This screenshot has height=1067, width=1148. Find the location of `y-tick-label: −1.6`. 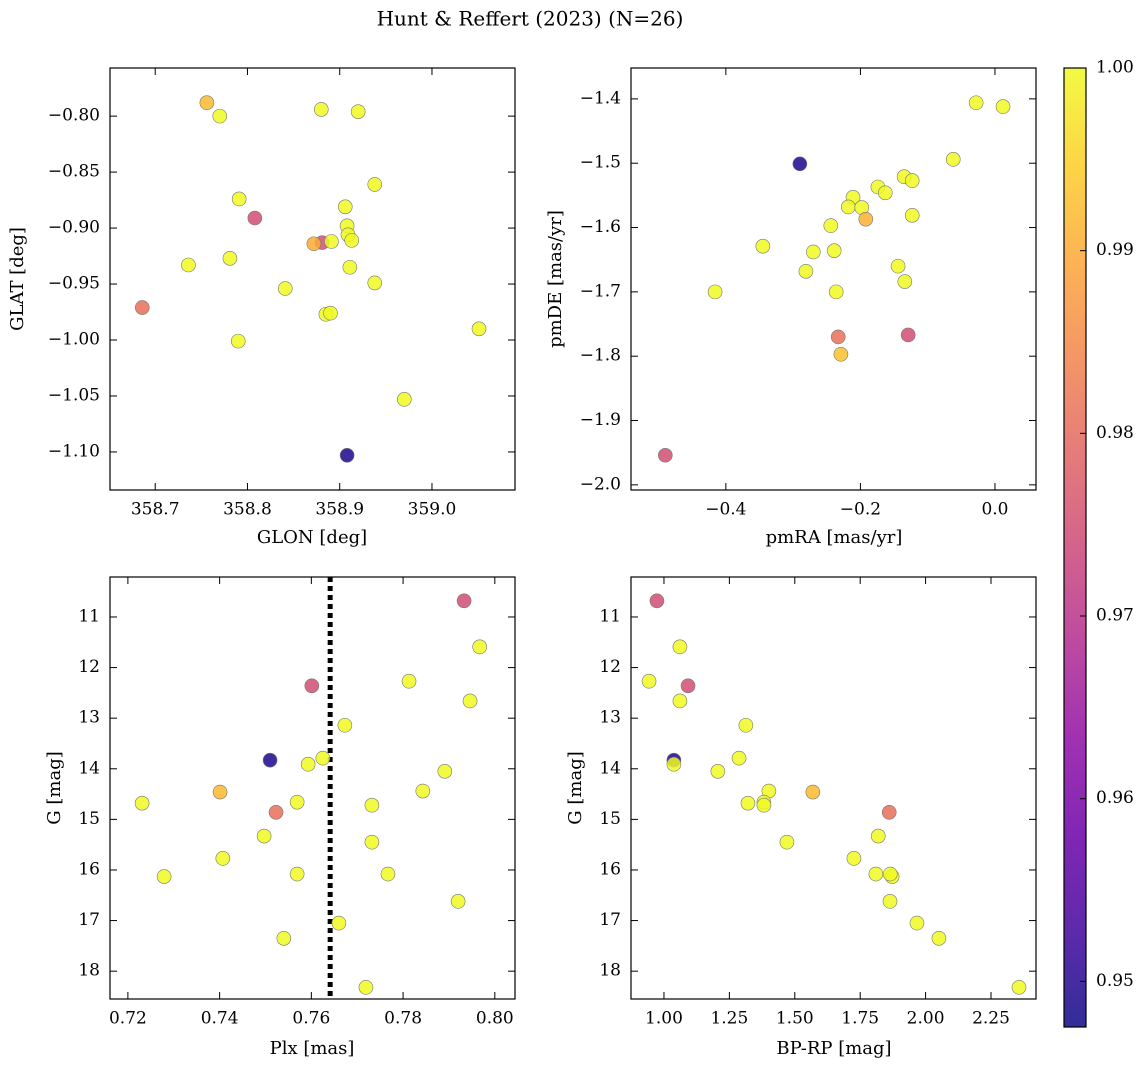

y-tick-label: −1.6 is located at coordinates (600, 227).